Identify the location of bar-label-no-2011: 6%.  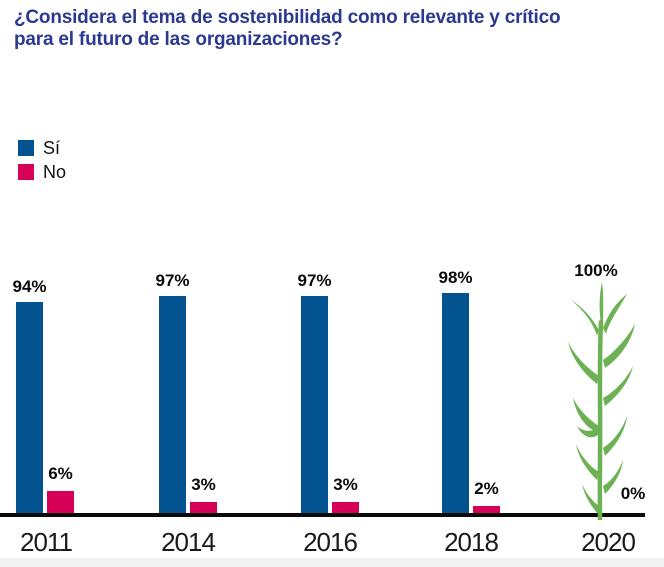
(60, 473).